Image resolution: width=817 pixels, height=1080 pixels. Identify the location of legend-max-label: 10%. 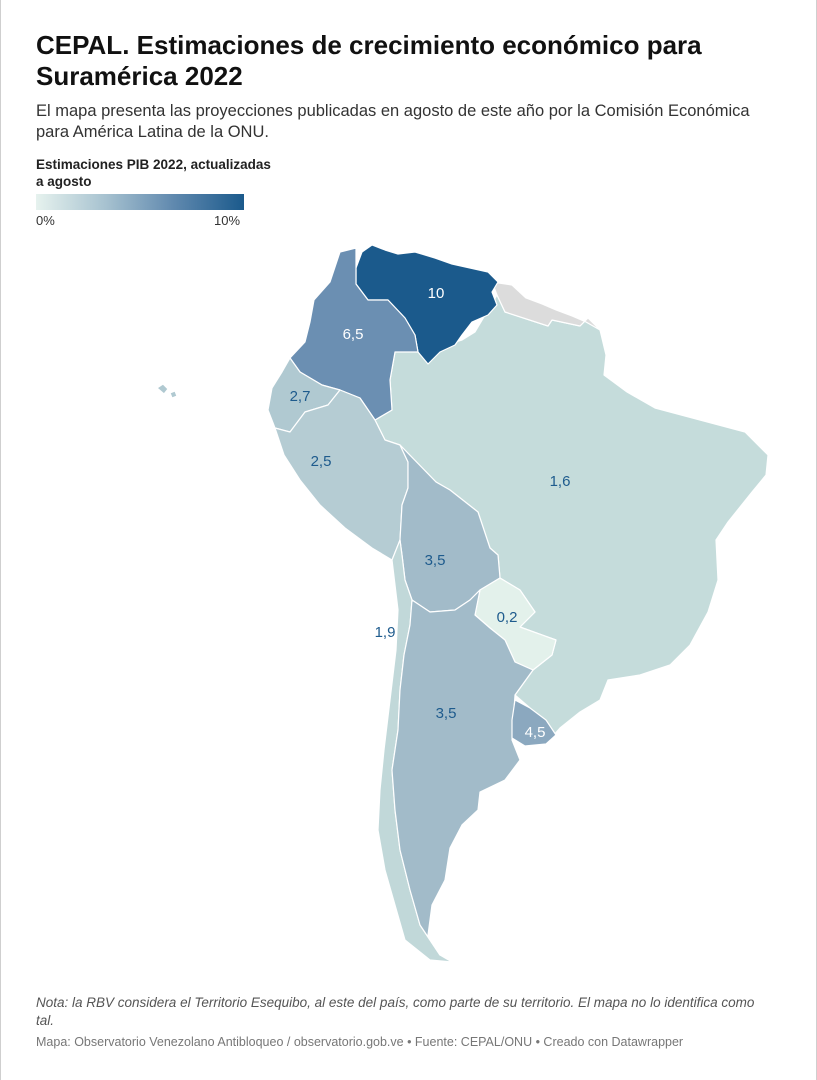
(227, 220).